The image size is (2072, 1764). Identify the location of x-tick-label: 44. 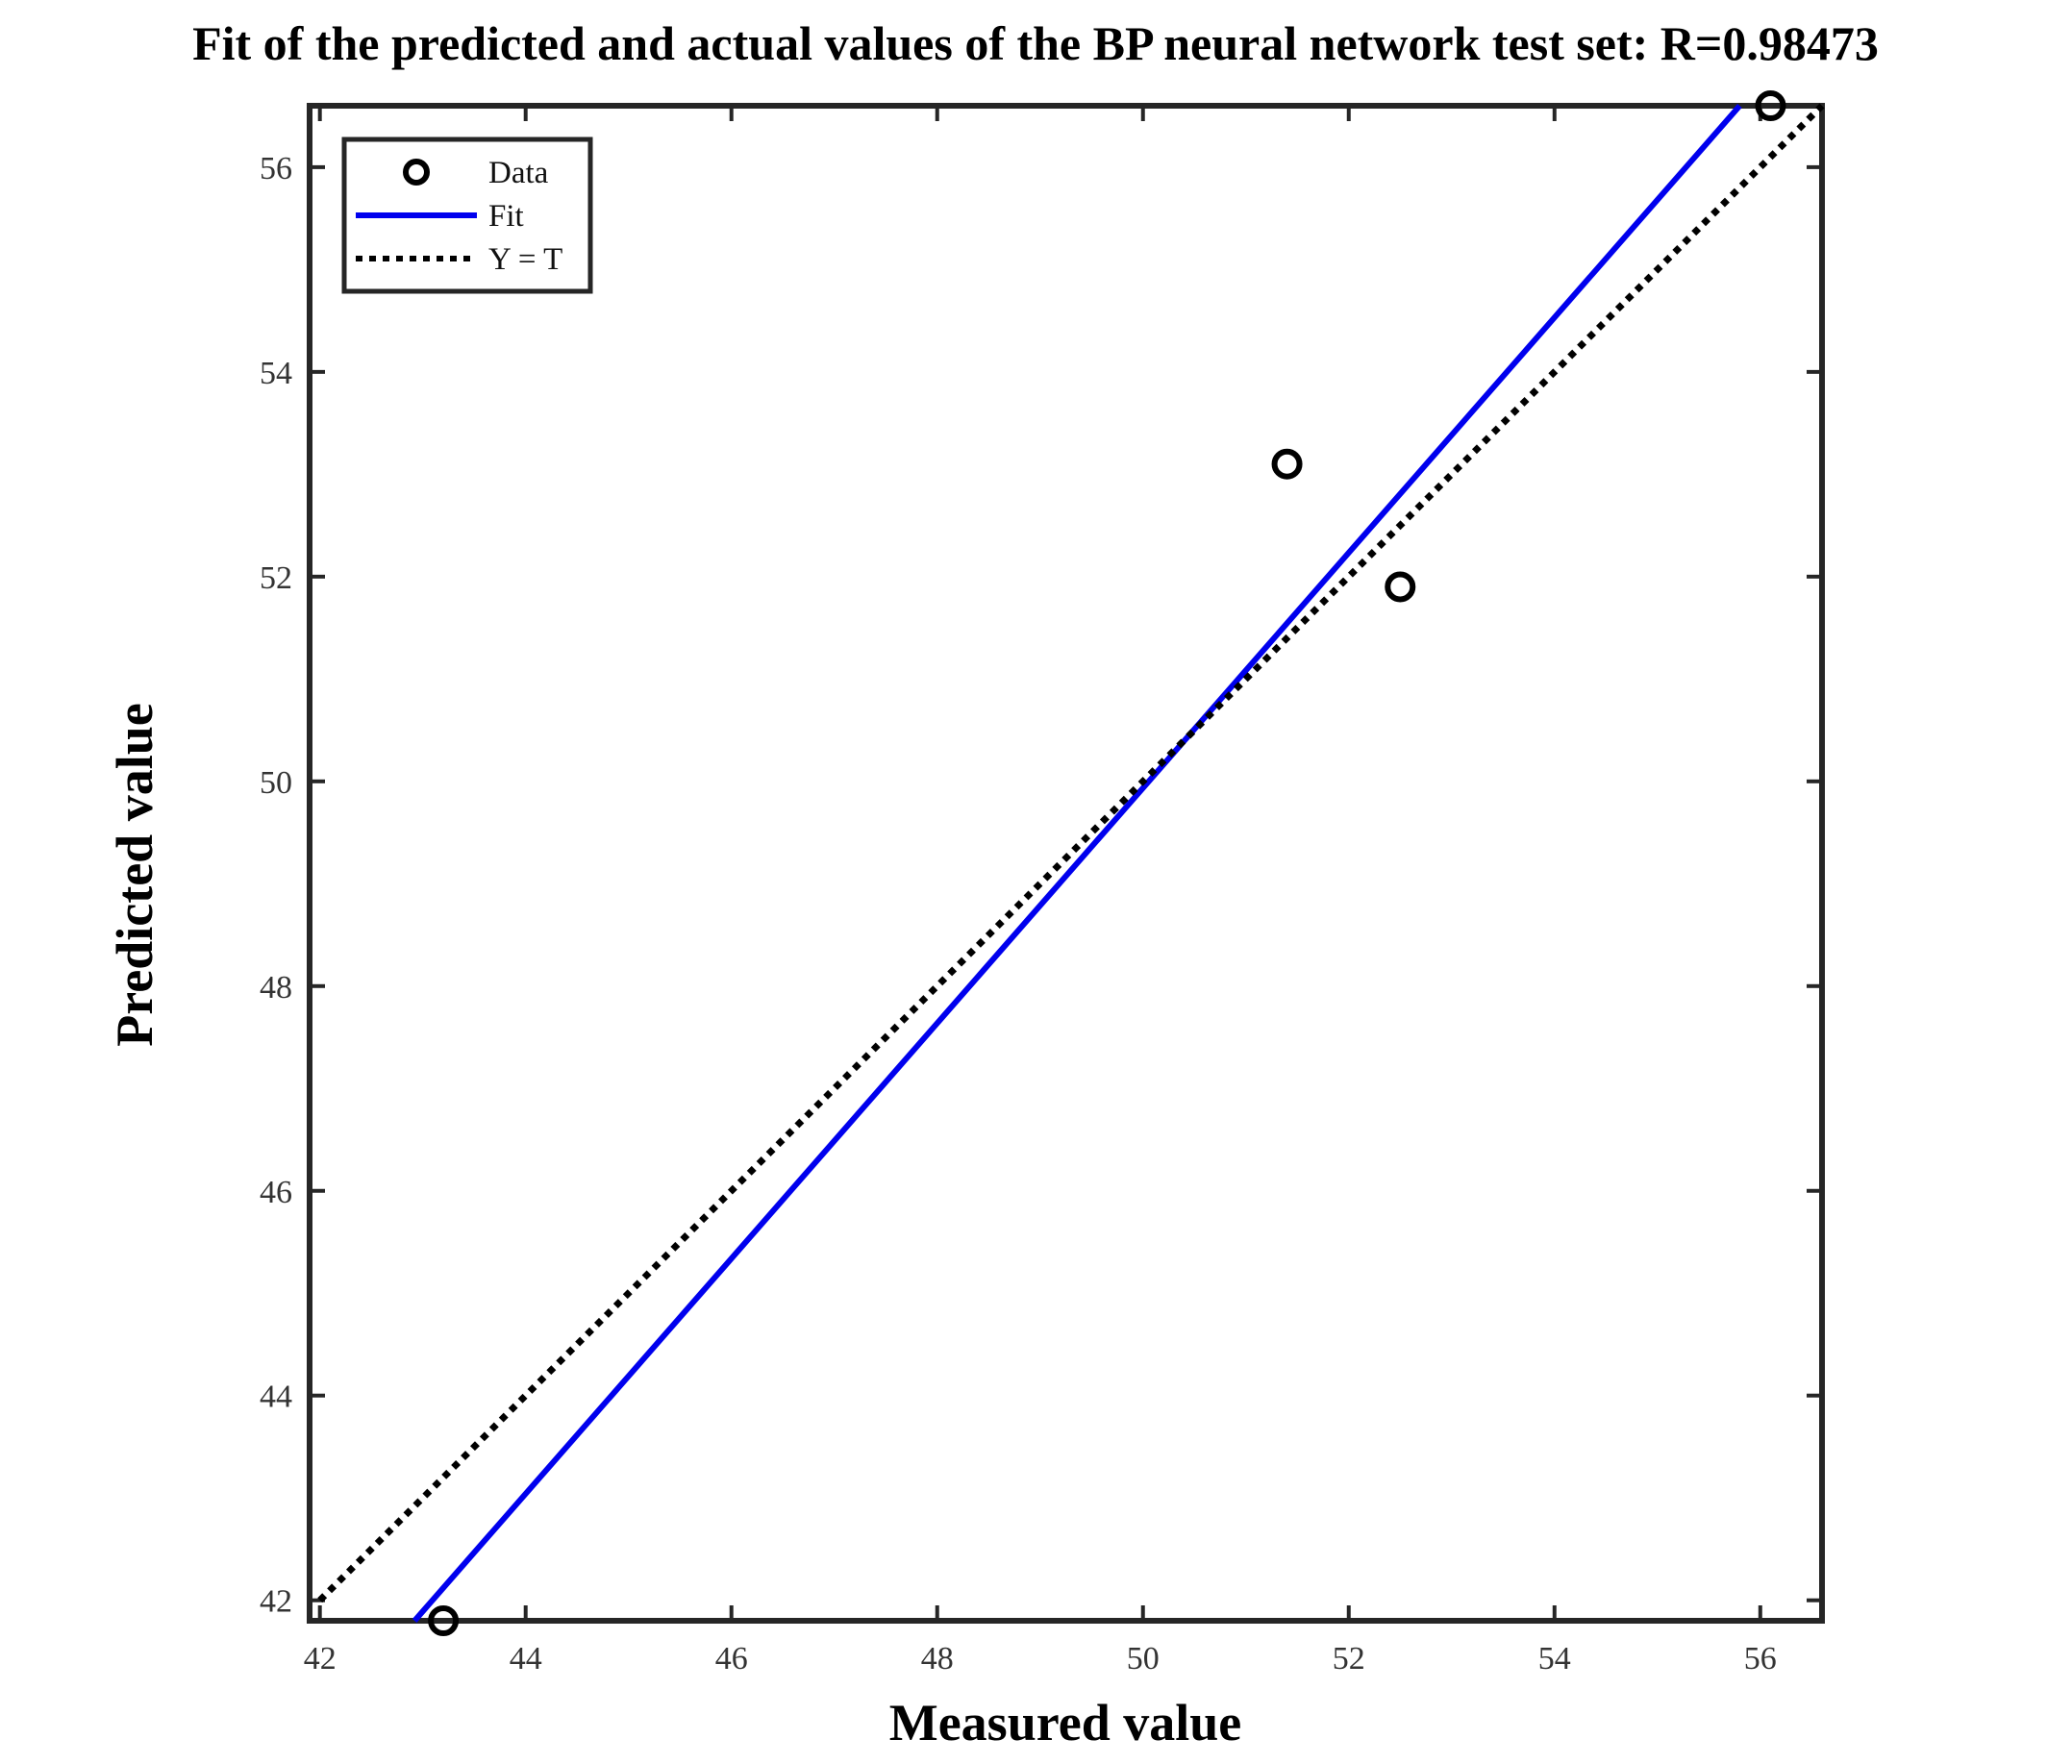
(526, 1659).